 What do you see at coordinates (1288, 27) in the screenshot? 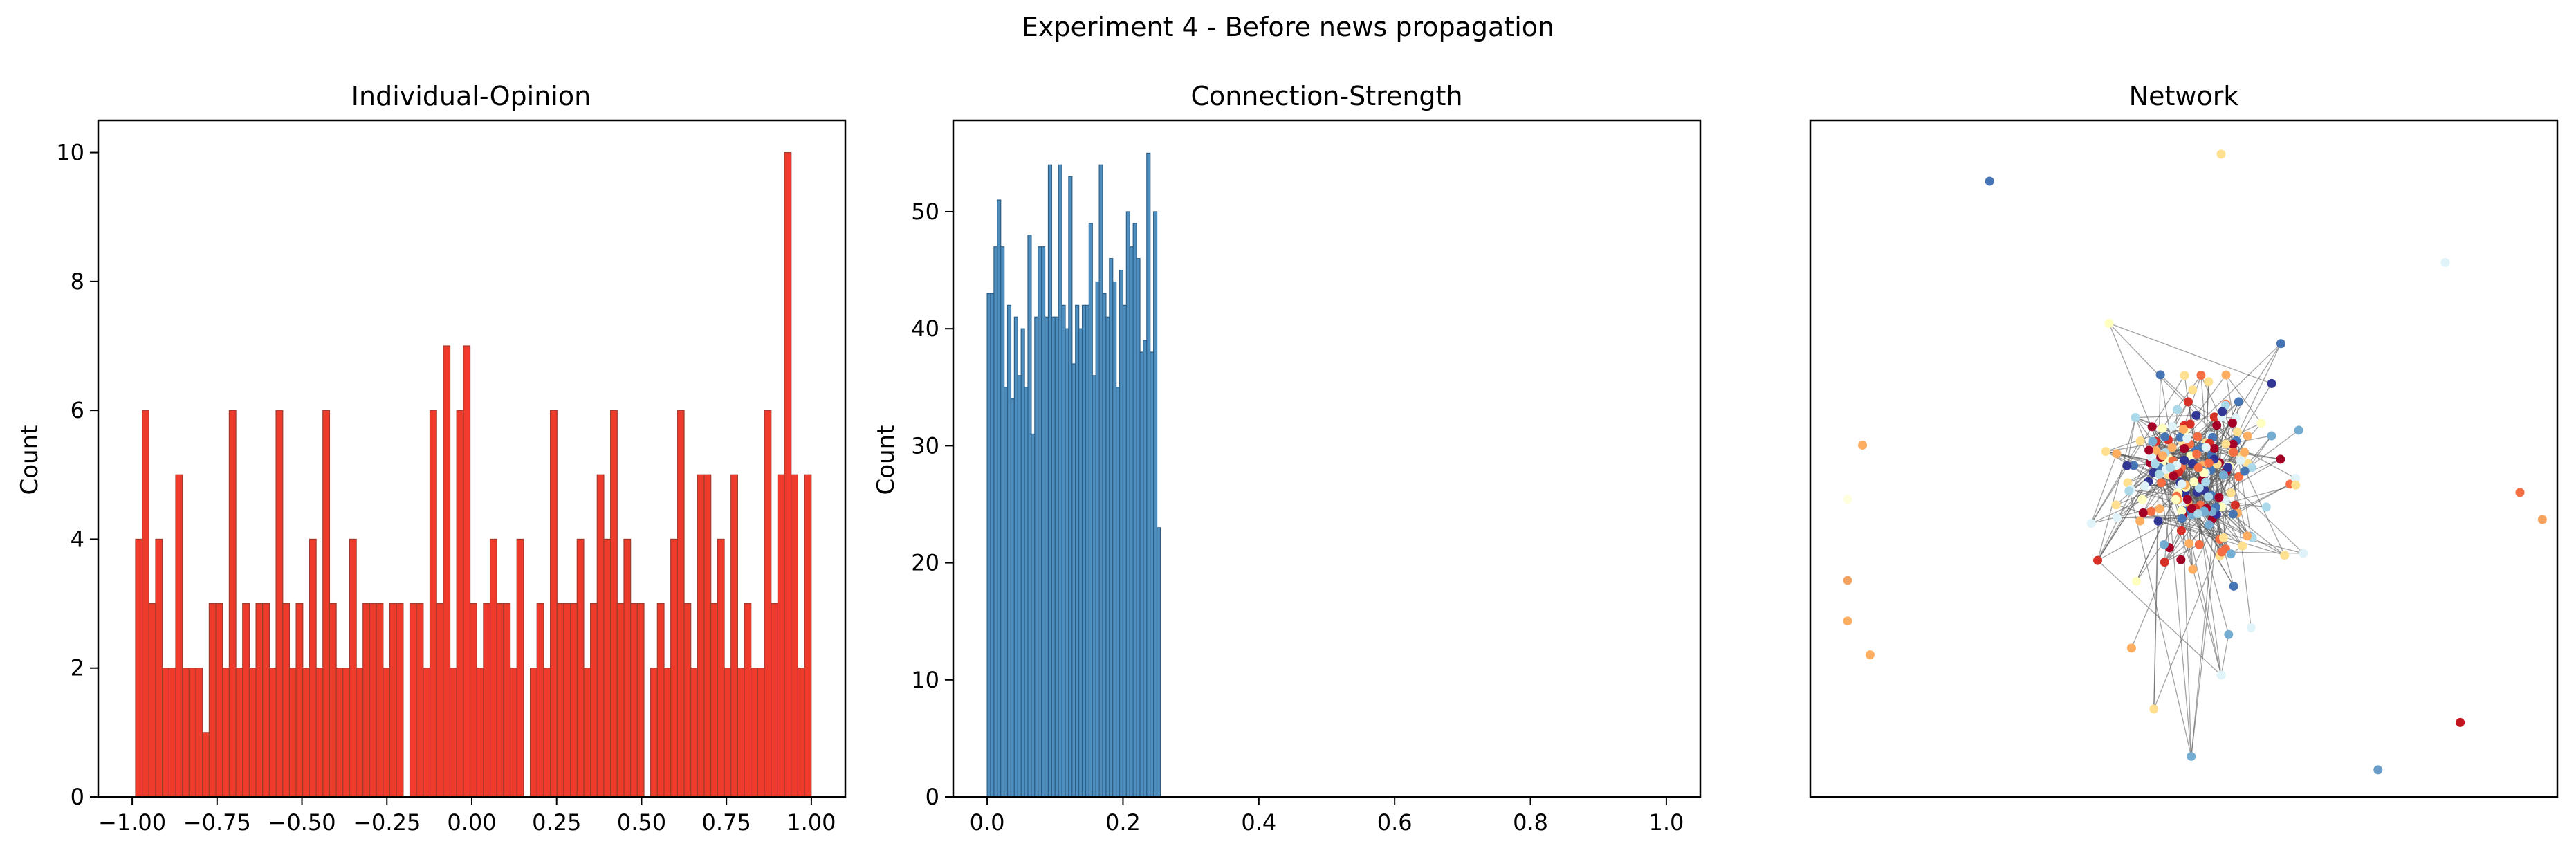
I see `figure-suptitle: Experiment 4 - Before news propagation` at bounding box center [1288, 27].